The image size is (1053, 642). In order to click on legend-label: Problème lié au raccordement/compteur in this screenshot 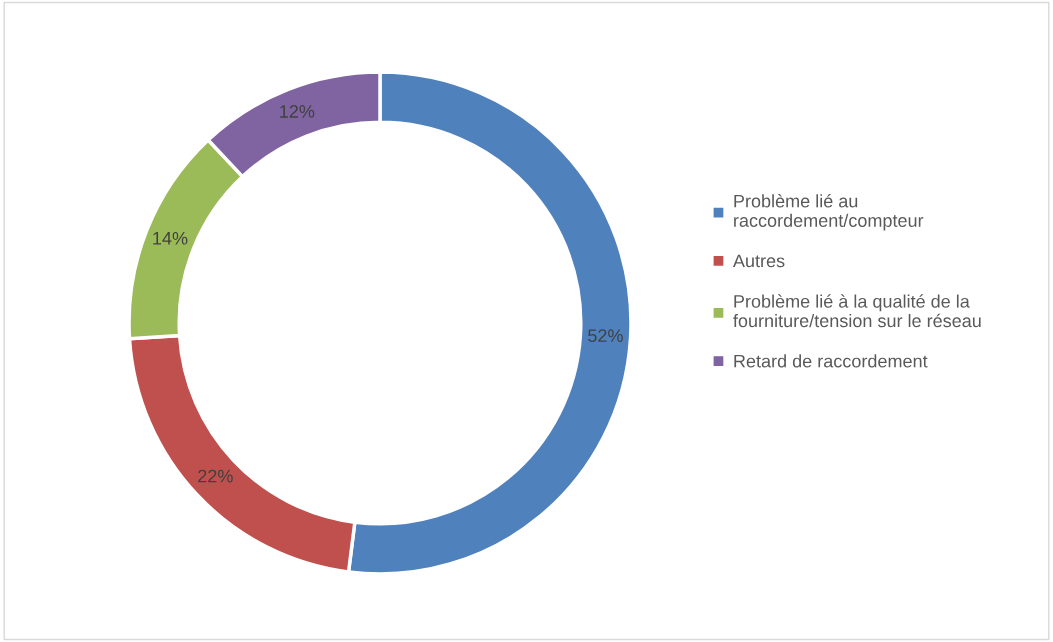, I will do `click(829, 212)`.